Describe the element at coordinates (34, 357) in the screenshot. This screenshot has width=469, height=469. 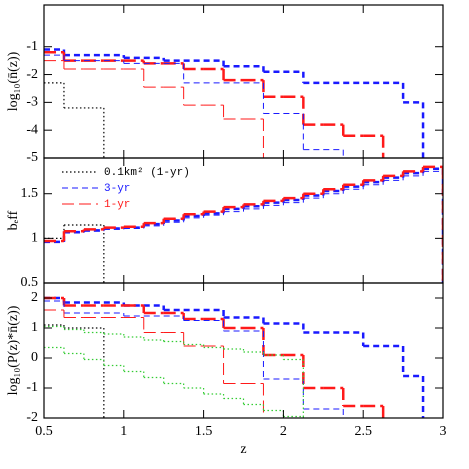
I see `y-tick-label: 0` at that location.